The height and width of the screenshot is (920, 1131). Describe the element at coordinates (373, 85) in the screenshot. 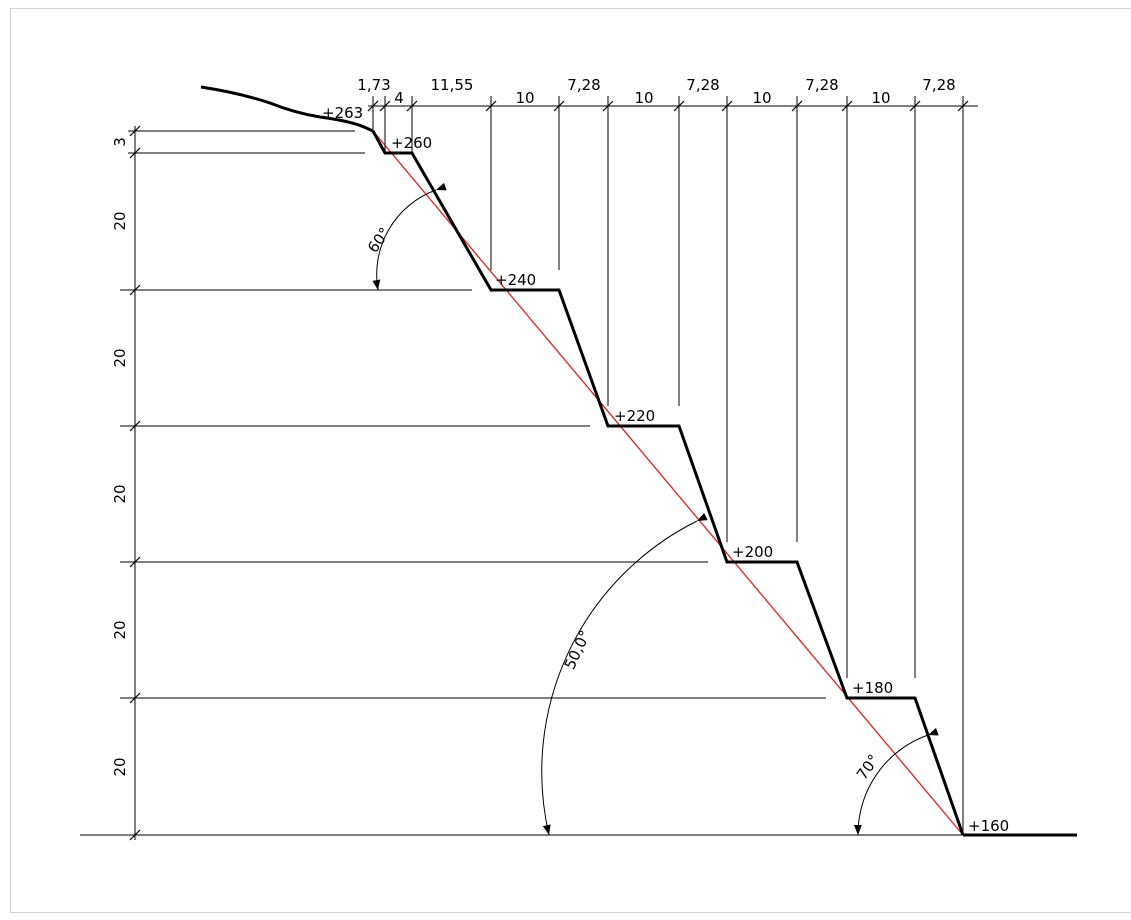

I see `hdim-1: 1,73` at that location.